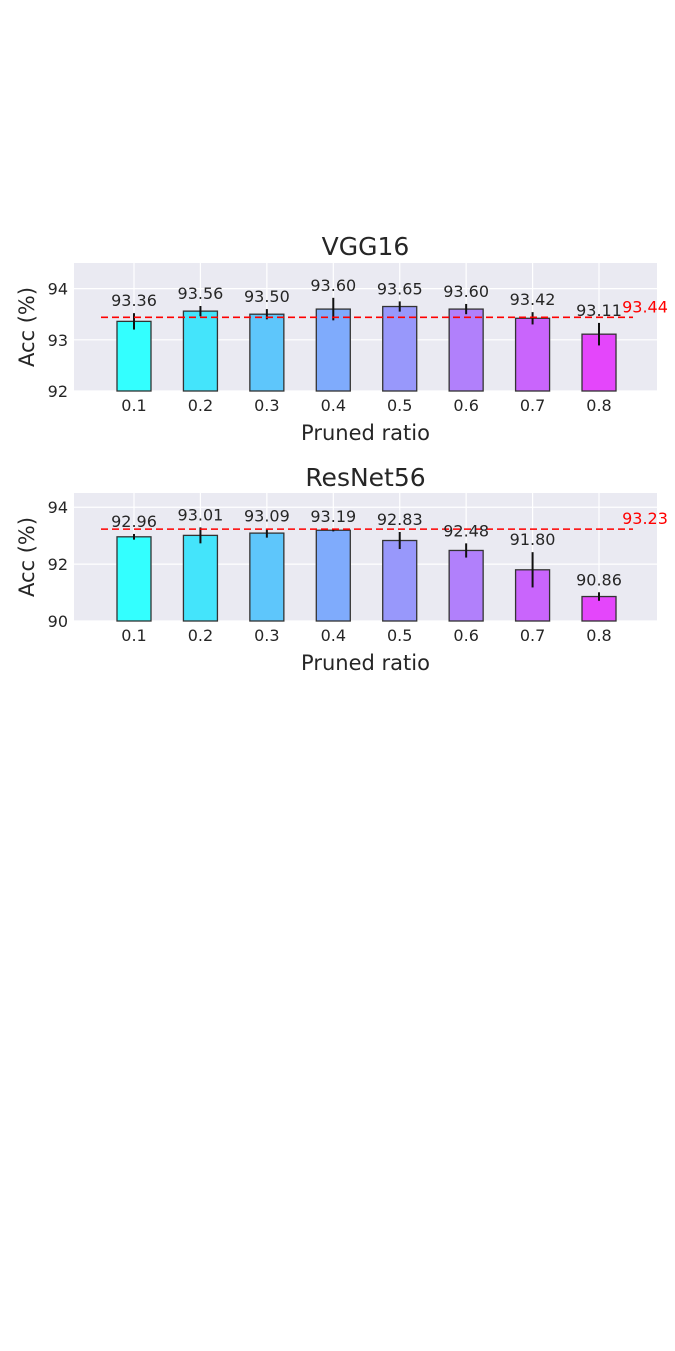 The image size is (675, 1351). What do you see at coordinates (400, 288) in the screenshot?
I see `data-label: 93.65` at bounding box center [400, 288].